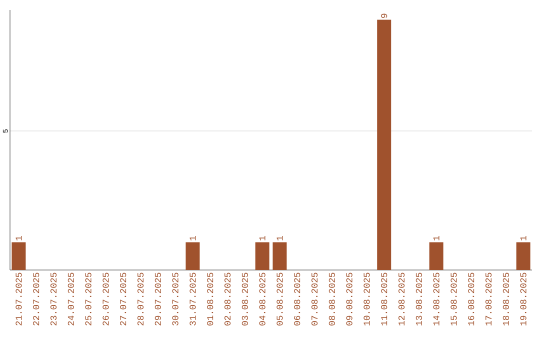  I want to click on x-tick-label: 02.08.2025, so click(227, 299).